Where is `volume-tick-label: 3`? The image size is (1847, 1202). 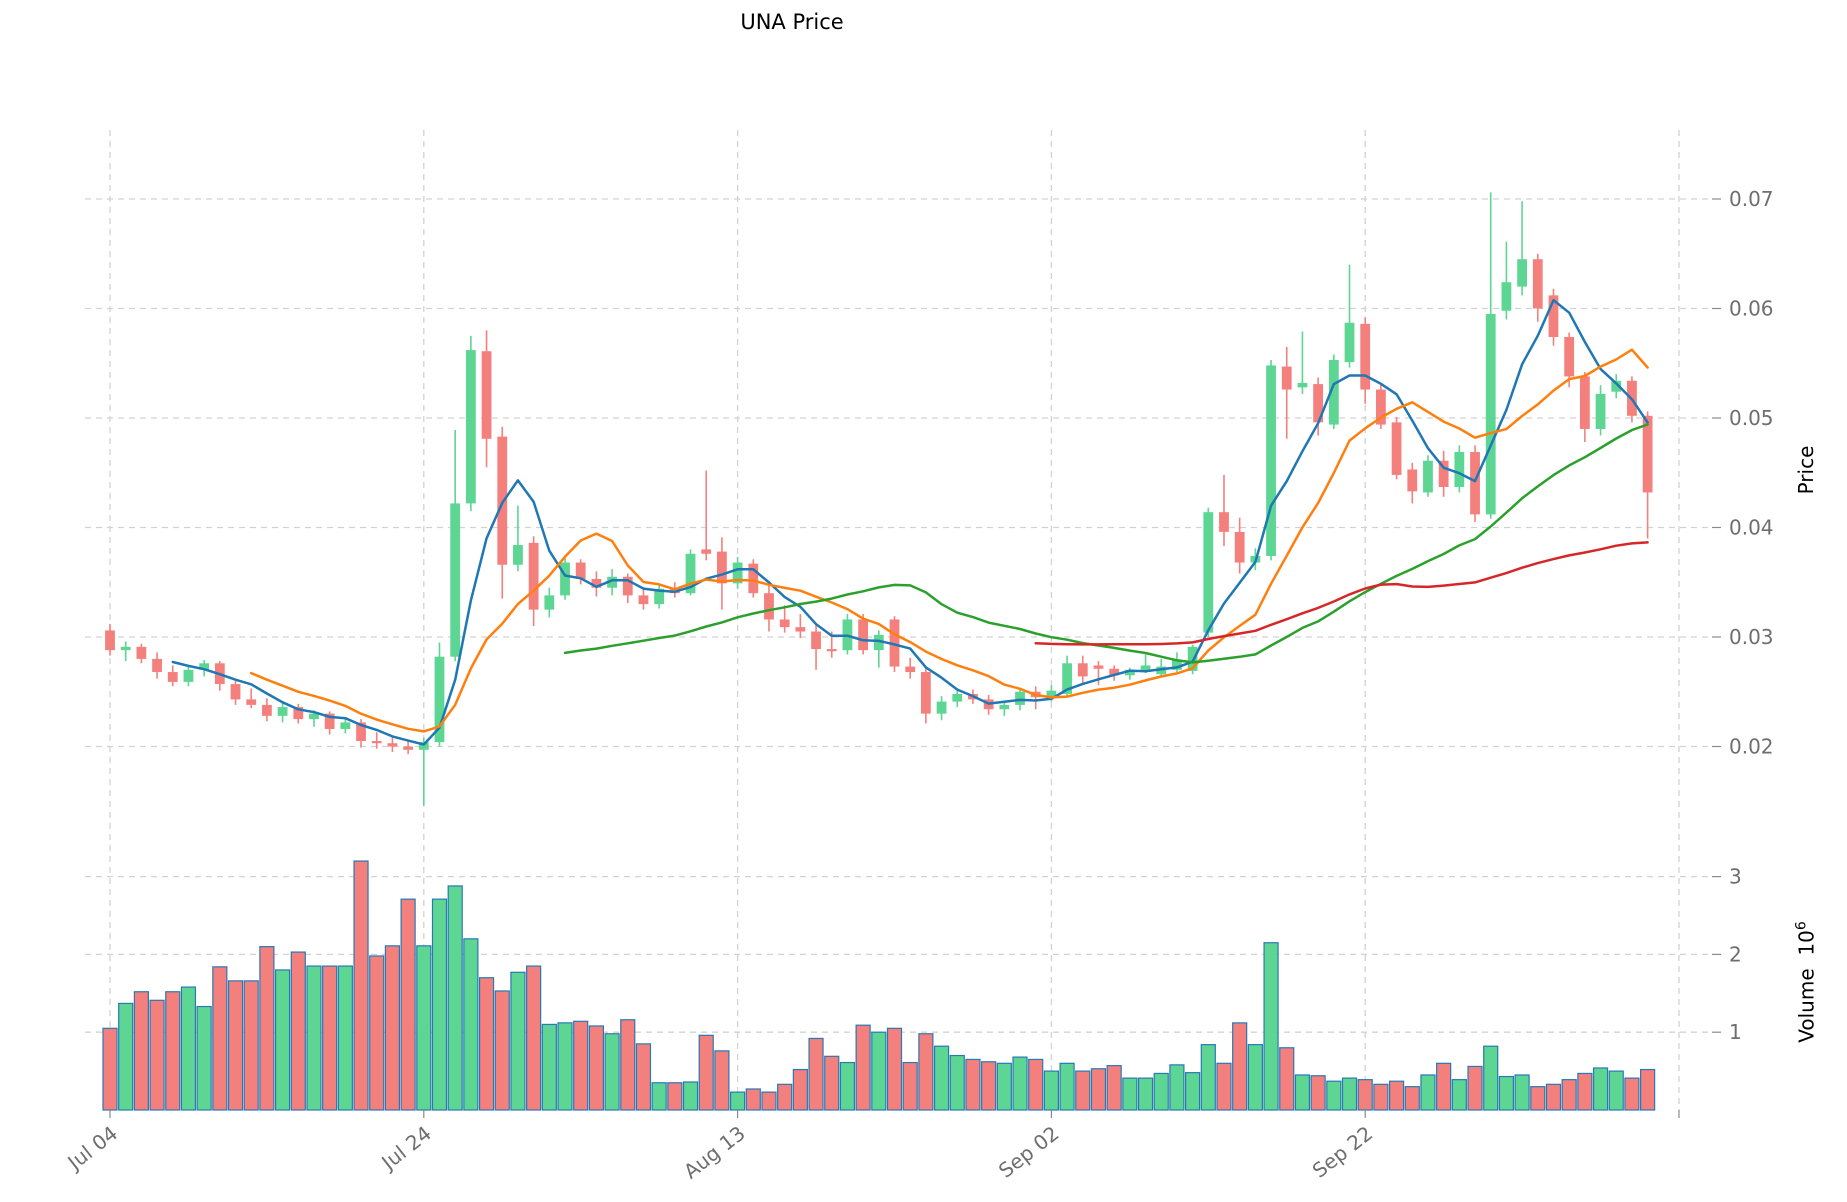 volume-tick-label: 3 is located at coordinates (1735, 877).